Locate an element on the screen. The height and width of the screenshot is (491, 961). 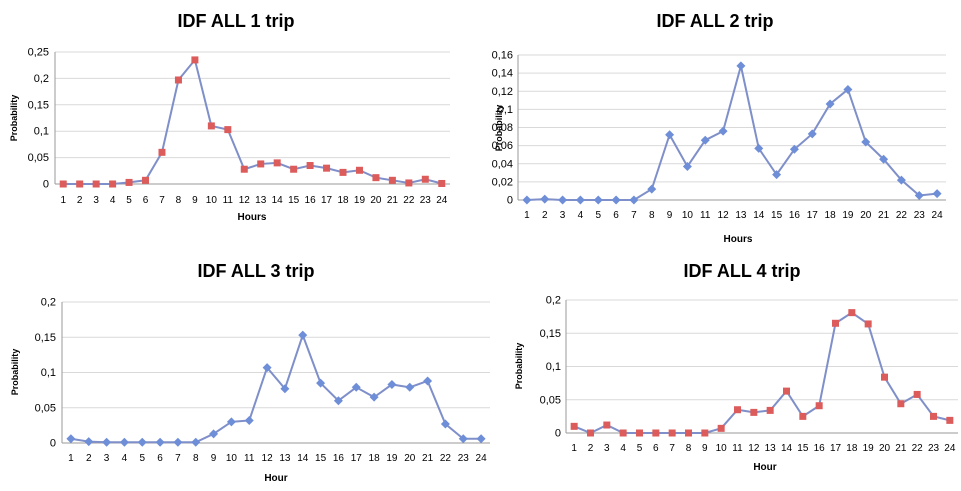
series-markers is located at coordinates (732, 133).